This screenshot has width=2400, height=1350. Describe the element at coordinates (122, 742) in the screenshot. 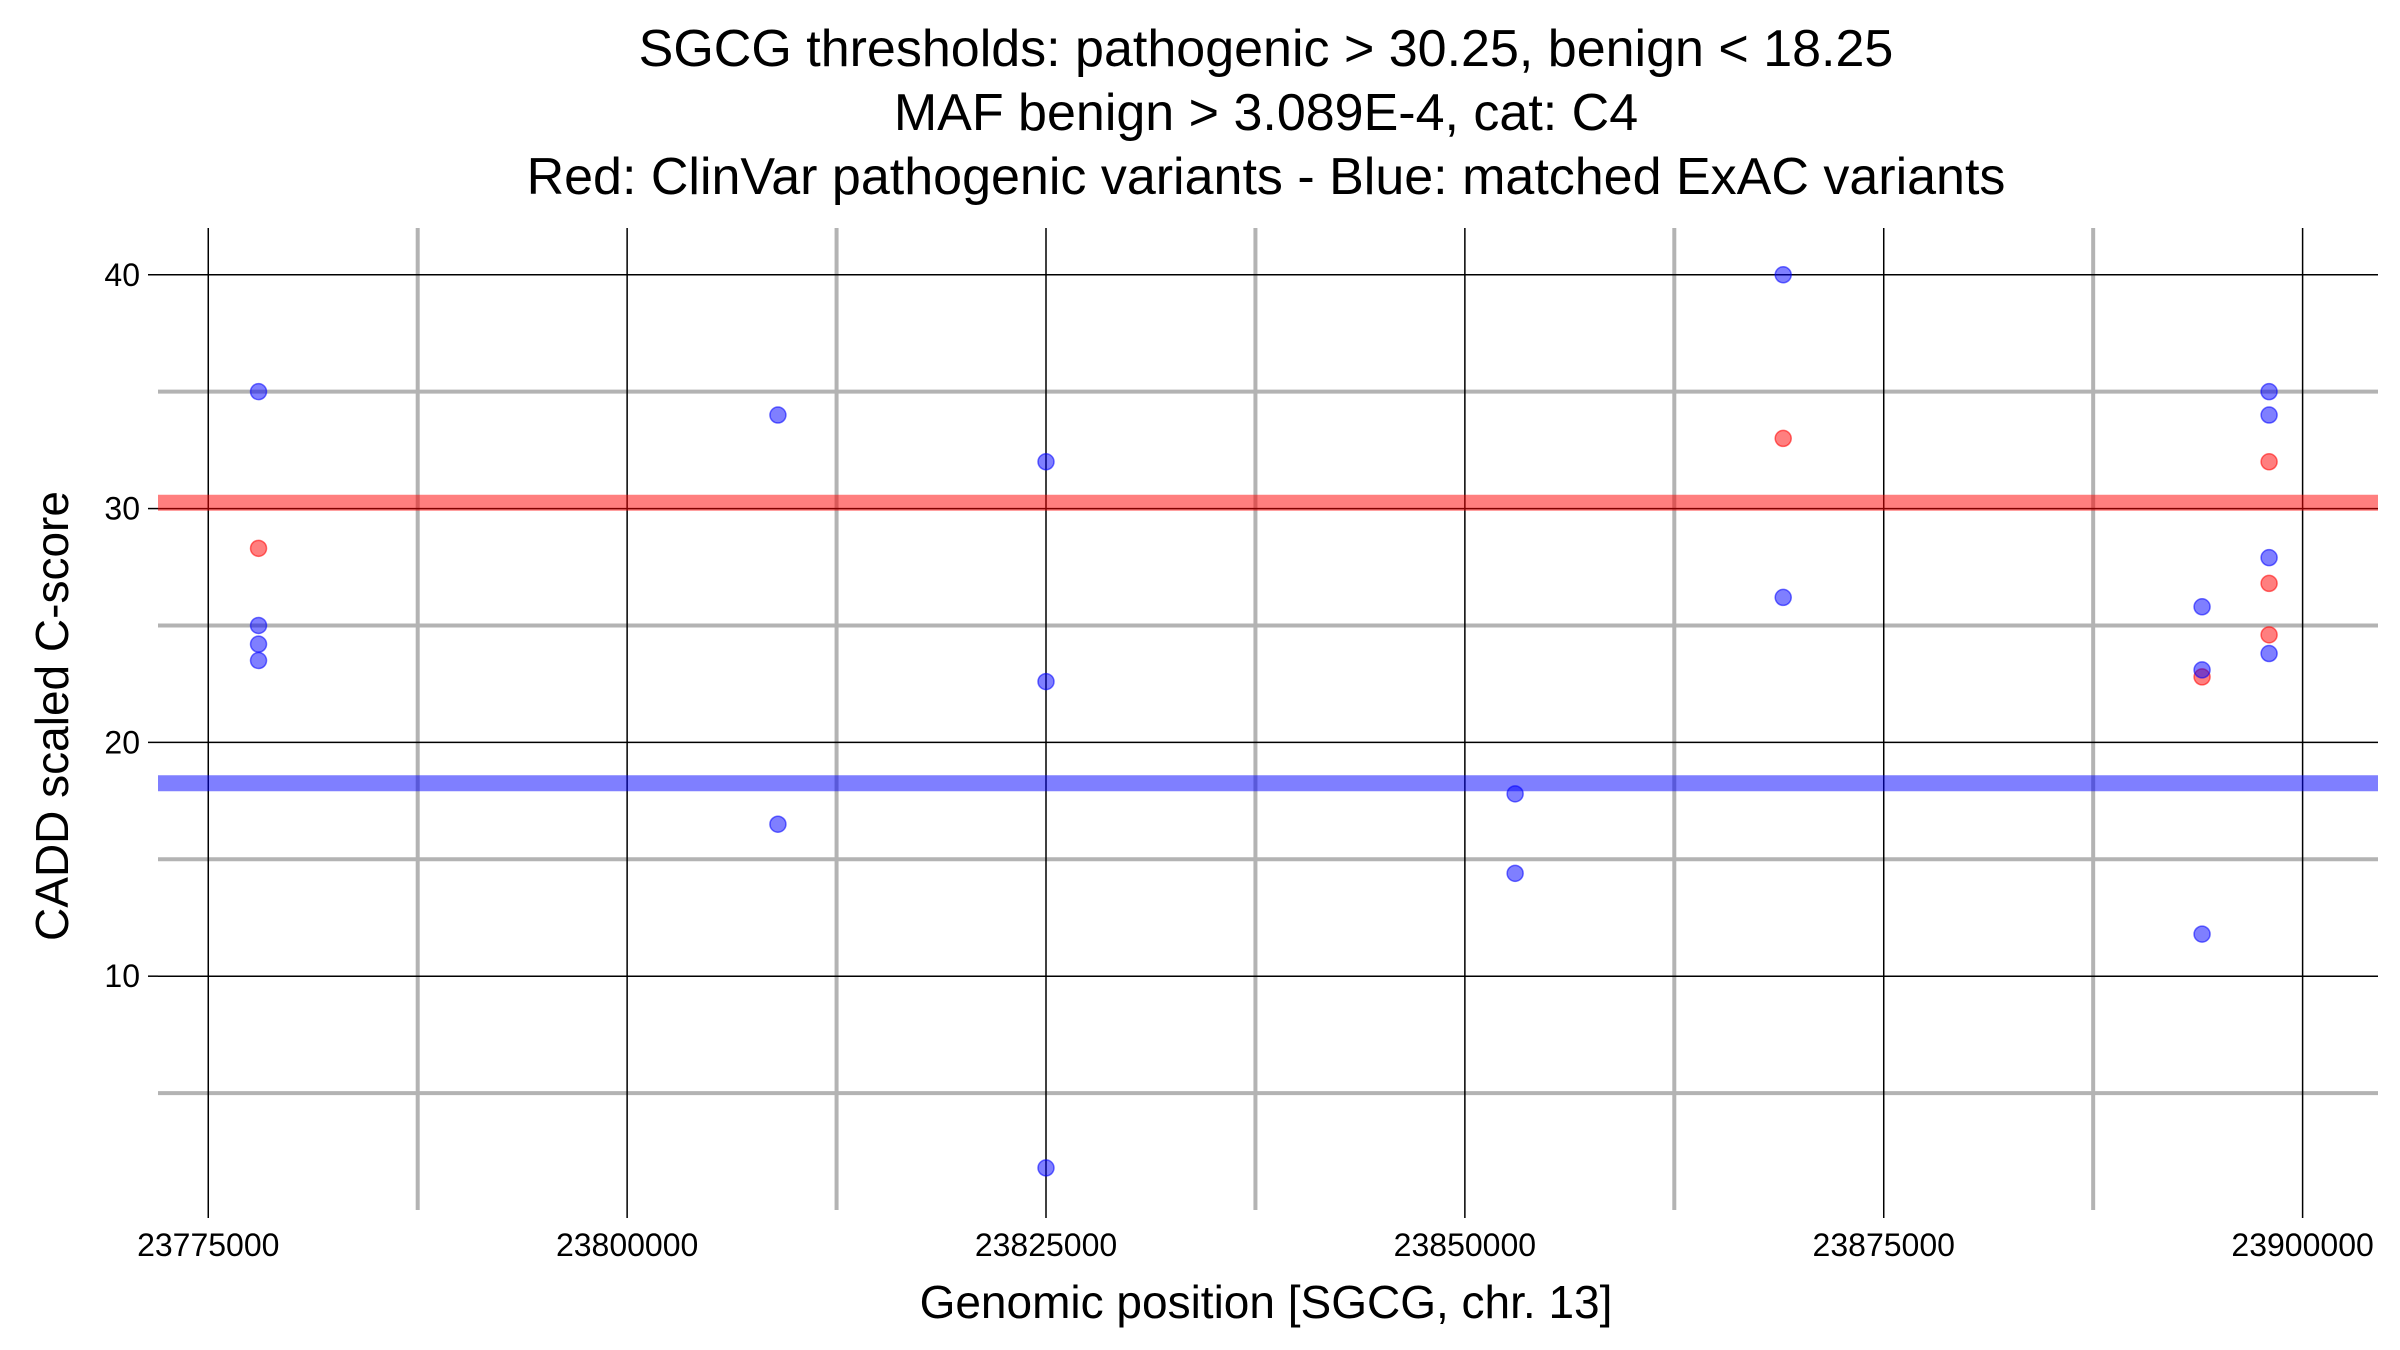

I see `y-tick-label-1: 20` at that location.